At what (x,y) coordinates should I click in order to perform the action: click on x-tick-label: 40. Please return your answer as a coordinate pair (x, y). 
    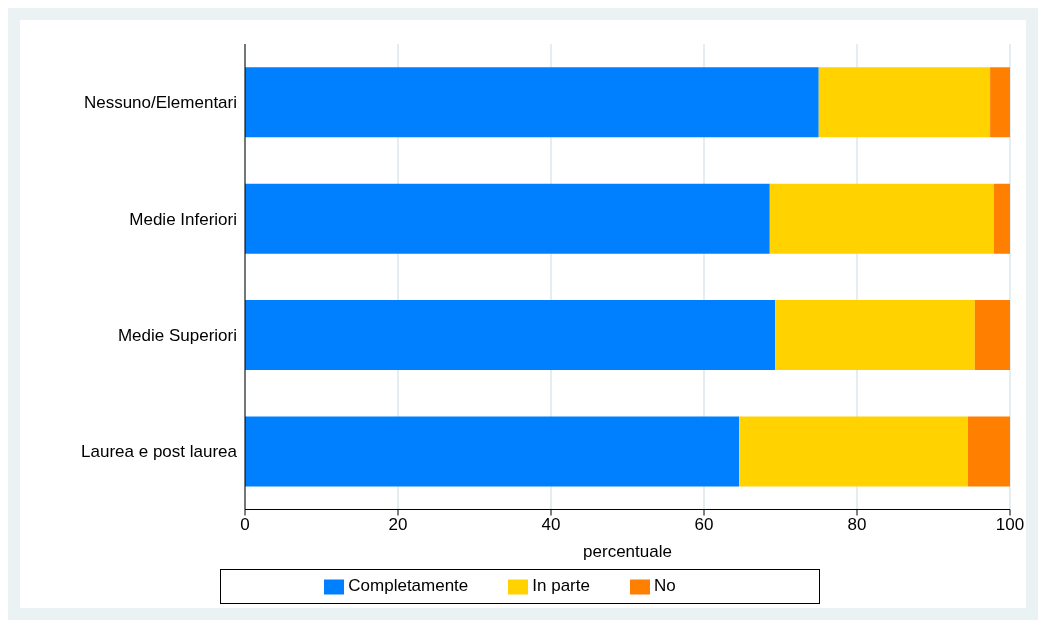
    Looking at the image, I should click on (551, 524).